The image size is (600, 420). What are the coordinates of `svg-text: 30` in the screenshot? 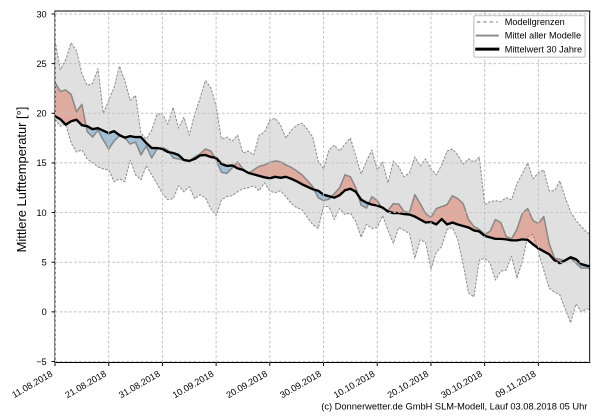 It's located at (41, 14).